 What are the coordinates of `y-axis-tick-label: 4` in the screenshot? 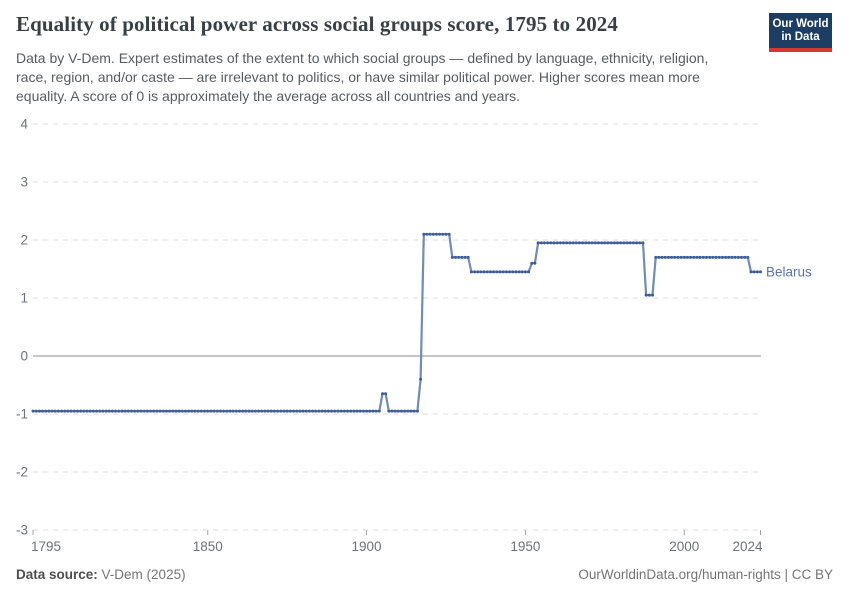 It's located at (24, 124).